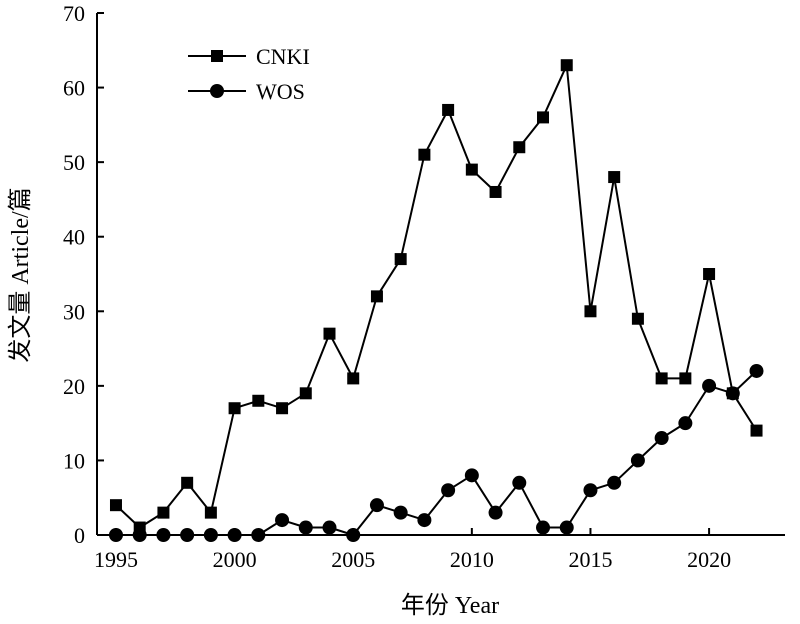 The height and width of the screenshot is (624, 800). Describe the element at coordinates (139, 535) in the screenshot. I see `data-point-wos-1996` at that location.